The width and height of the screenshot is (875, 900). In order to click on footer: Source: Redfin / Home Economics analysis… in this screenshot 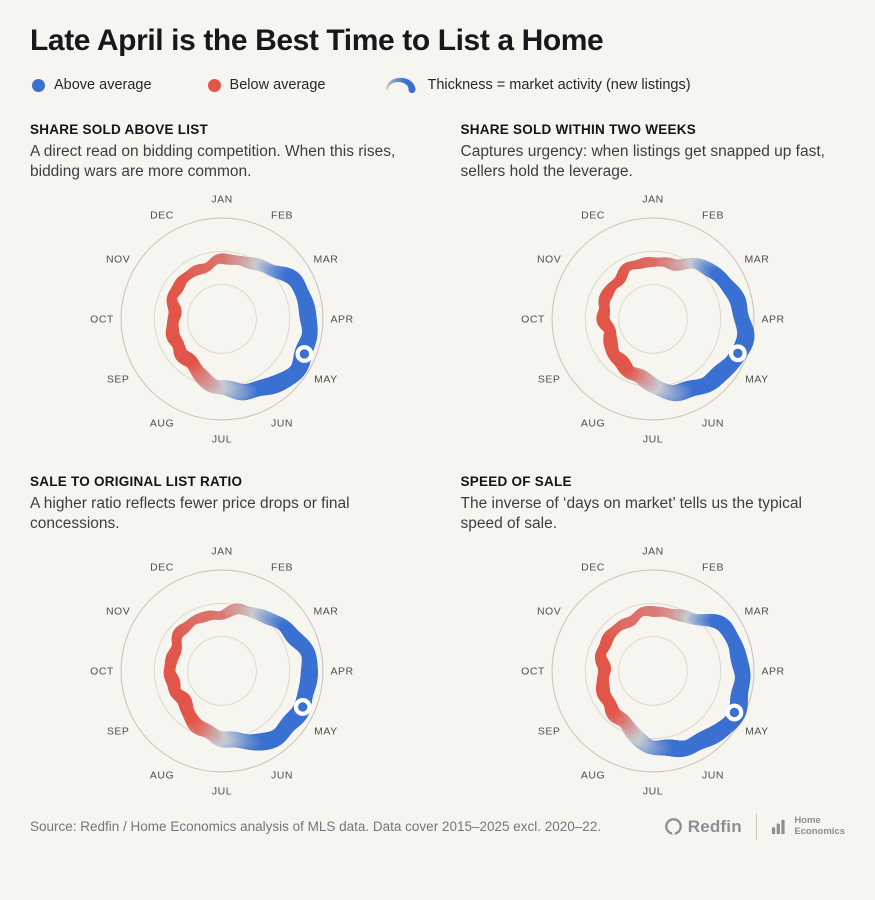, I will do `click(437, 826)`.